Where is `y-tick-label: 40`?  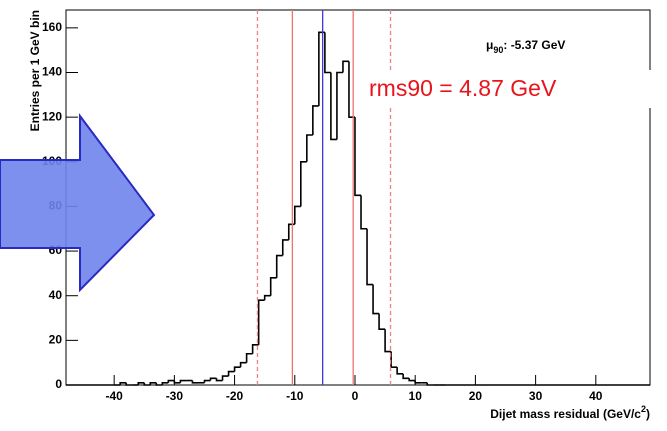
y-tick-label: 40 is located at coordinates (56, 295).